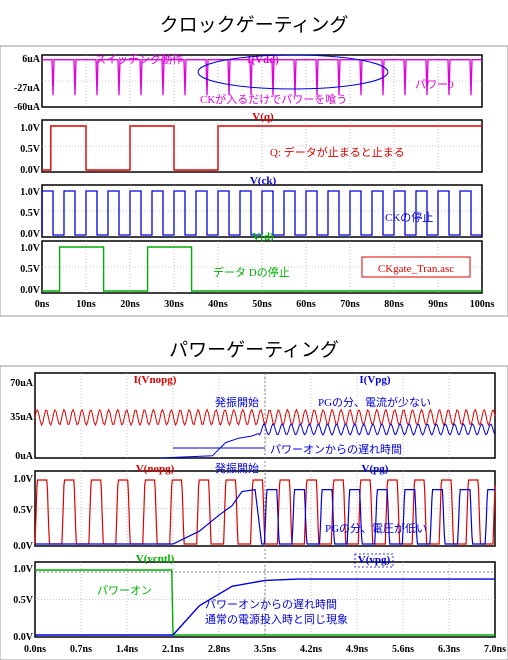 This screenshot has width=508, height=660. Describe the element at coordinates (438, 304) in the screenshot. I see `x-tick-label: 90ns` at that location.